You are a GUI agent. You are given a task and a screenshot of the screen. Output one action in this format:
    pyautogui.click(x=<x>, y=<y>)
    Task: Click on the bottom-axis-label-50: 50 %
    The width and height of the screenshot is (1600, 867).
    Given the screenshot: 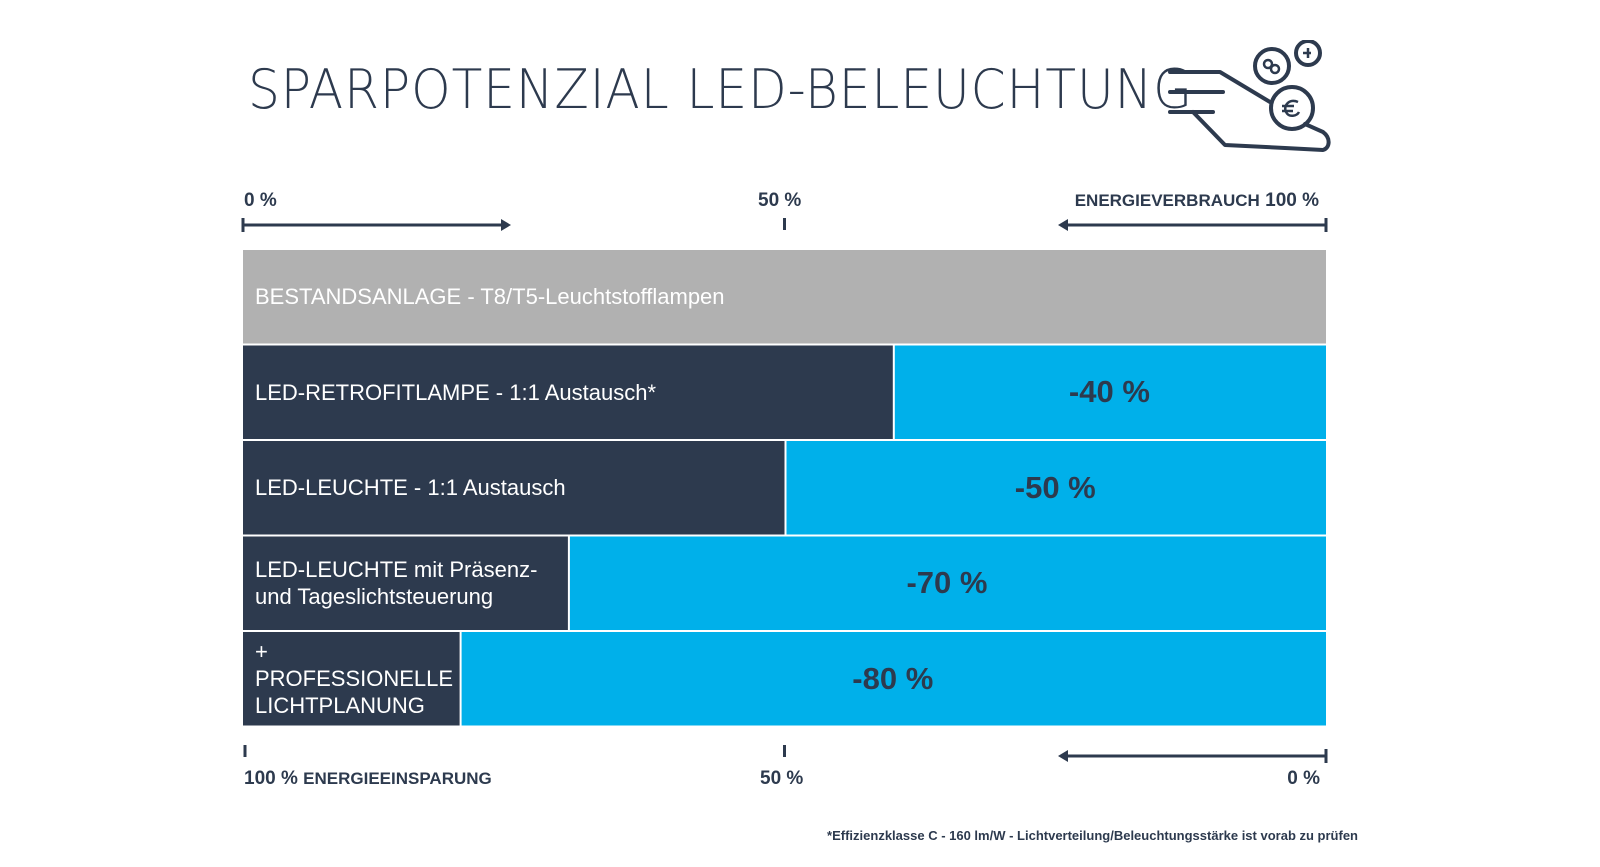 What is the action you would take?
    pyautogui.click(x=782, y=778)
    